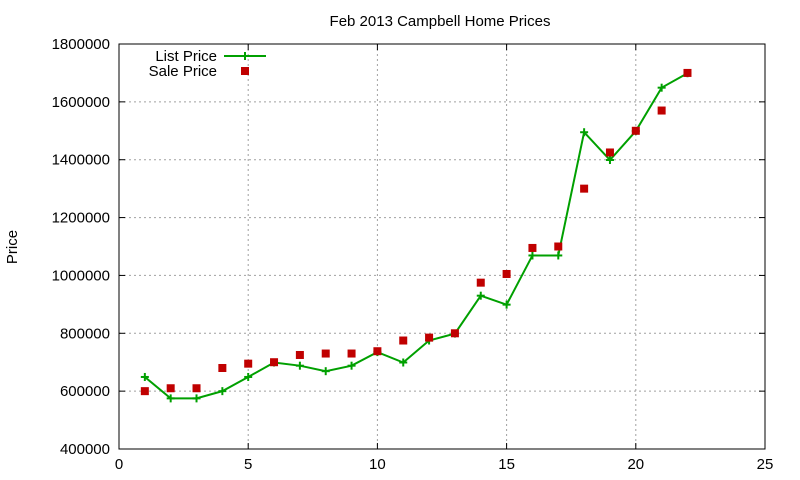  I want to click on y-tick-label: 800000, so click(85, 333).